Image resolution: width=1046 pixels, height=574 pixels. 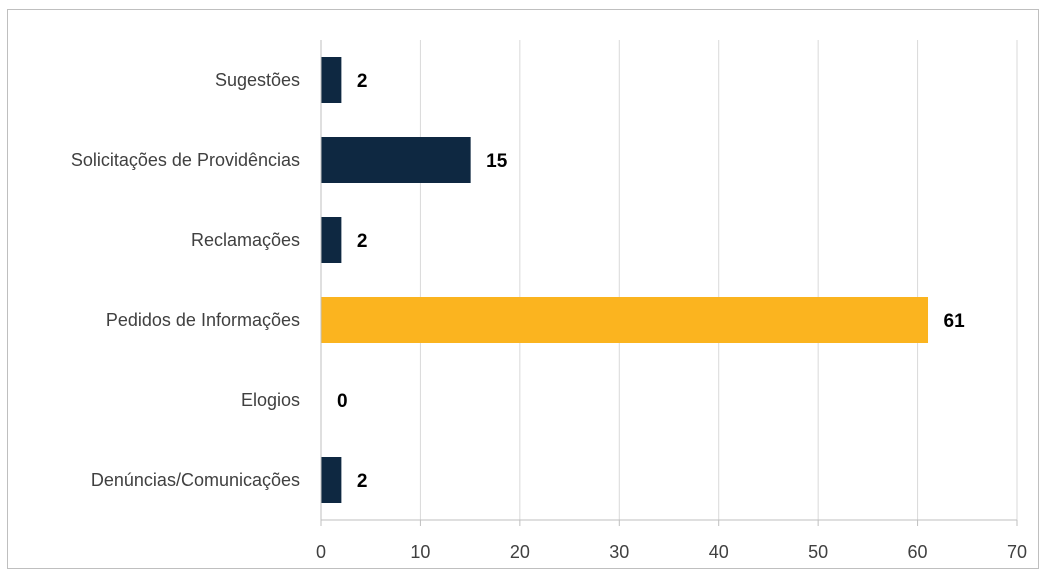 What do you see at coordinates (245, 240) in the screenshot?
I see `category-label: Reclamações` at bounding box center [245, 240].